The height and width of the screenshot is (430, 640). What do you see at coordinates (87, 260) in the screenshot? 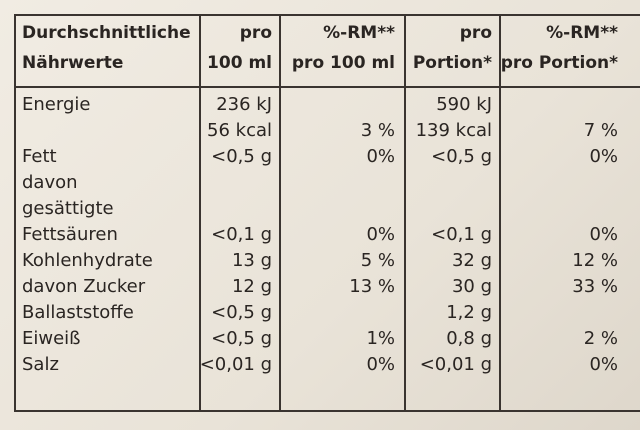
I see `nutrient-name: Kohlenhydrate` at bounding box center [87, 260].